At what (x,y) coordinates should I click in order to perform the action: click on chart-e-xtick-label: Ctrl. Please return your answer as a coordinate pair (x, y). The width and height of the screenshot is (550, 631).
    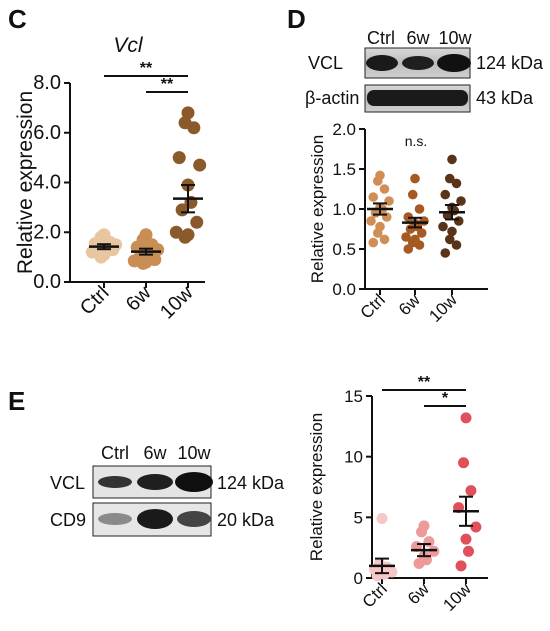
    Looking at the image, I should click on (375, 595).